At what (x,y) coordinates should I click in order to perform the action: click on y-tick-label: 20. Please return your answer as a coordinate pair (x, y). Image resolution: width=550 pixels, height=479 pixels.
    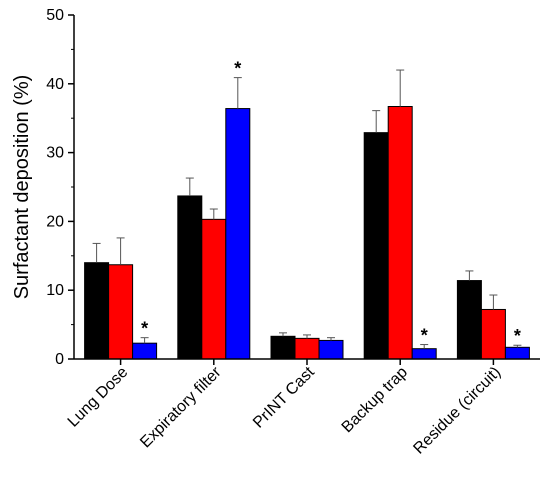
    Looking at the image, I should click on (55, 221).